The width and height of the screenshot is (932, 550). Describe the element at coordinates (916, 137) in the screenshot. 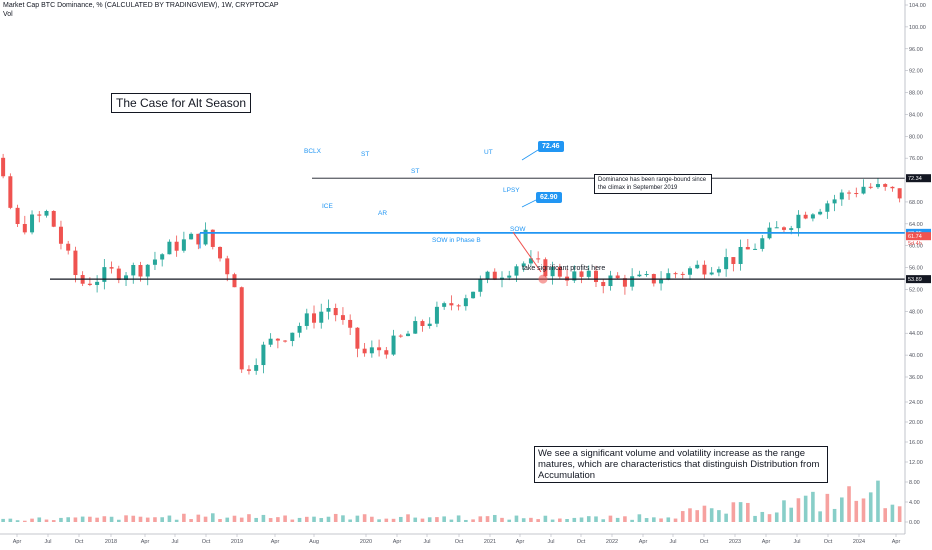

I see `price-axis-tick-label: 80.00` at that location.